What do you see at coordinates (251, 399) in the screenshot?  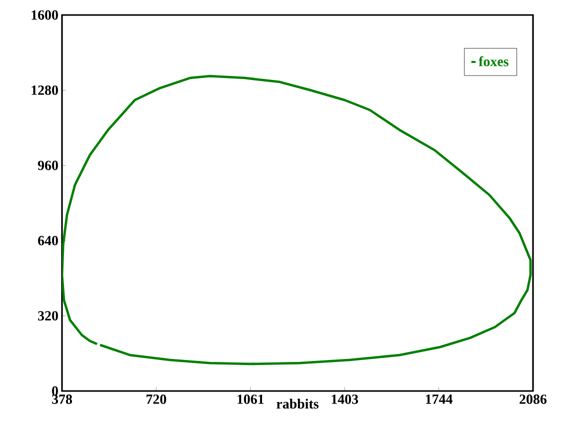 I see `x-tick-label: 1061` at bounding box center [251, 399].